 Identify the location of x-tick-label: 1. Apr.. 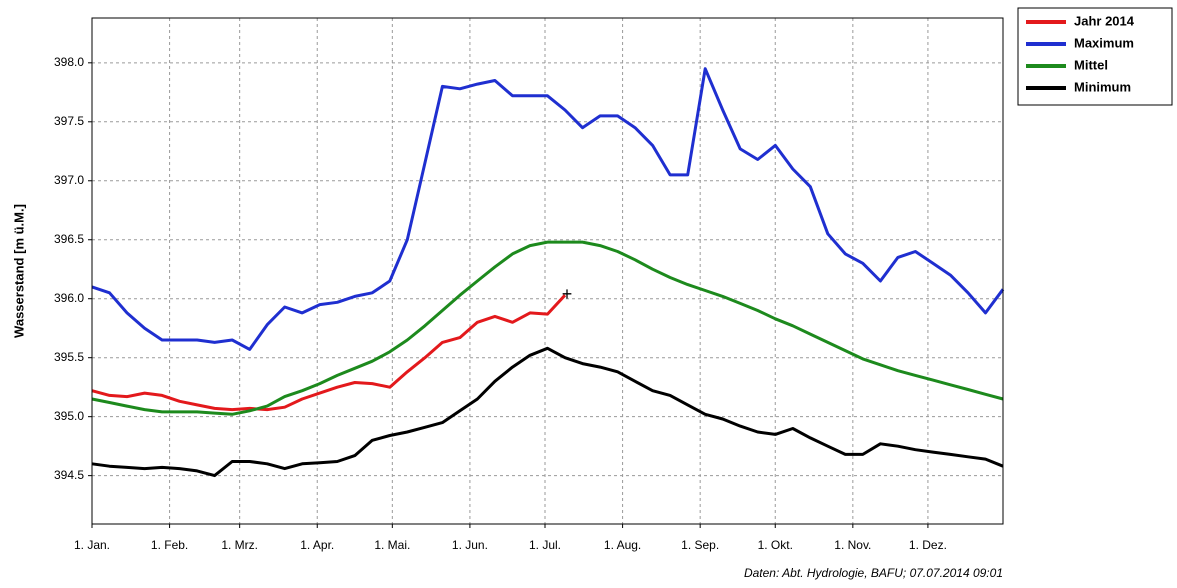
(317, 545).